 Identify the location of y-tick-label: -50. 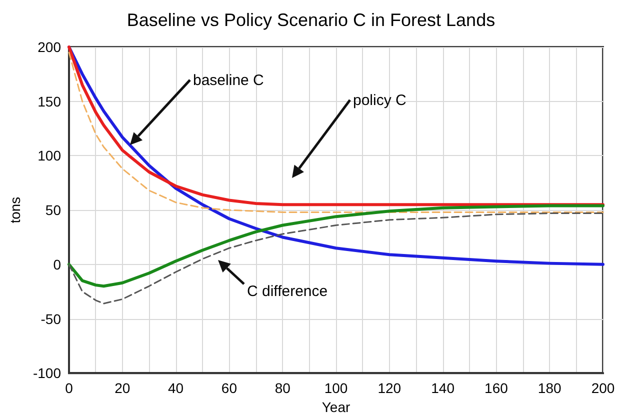
(51, 318).